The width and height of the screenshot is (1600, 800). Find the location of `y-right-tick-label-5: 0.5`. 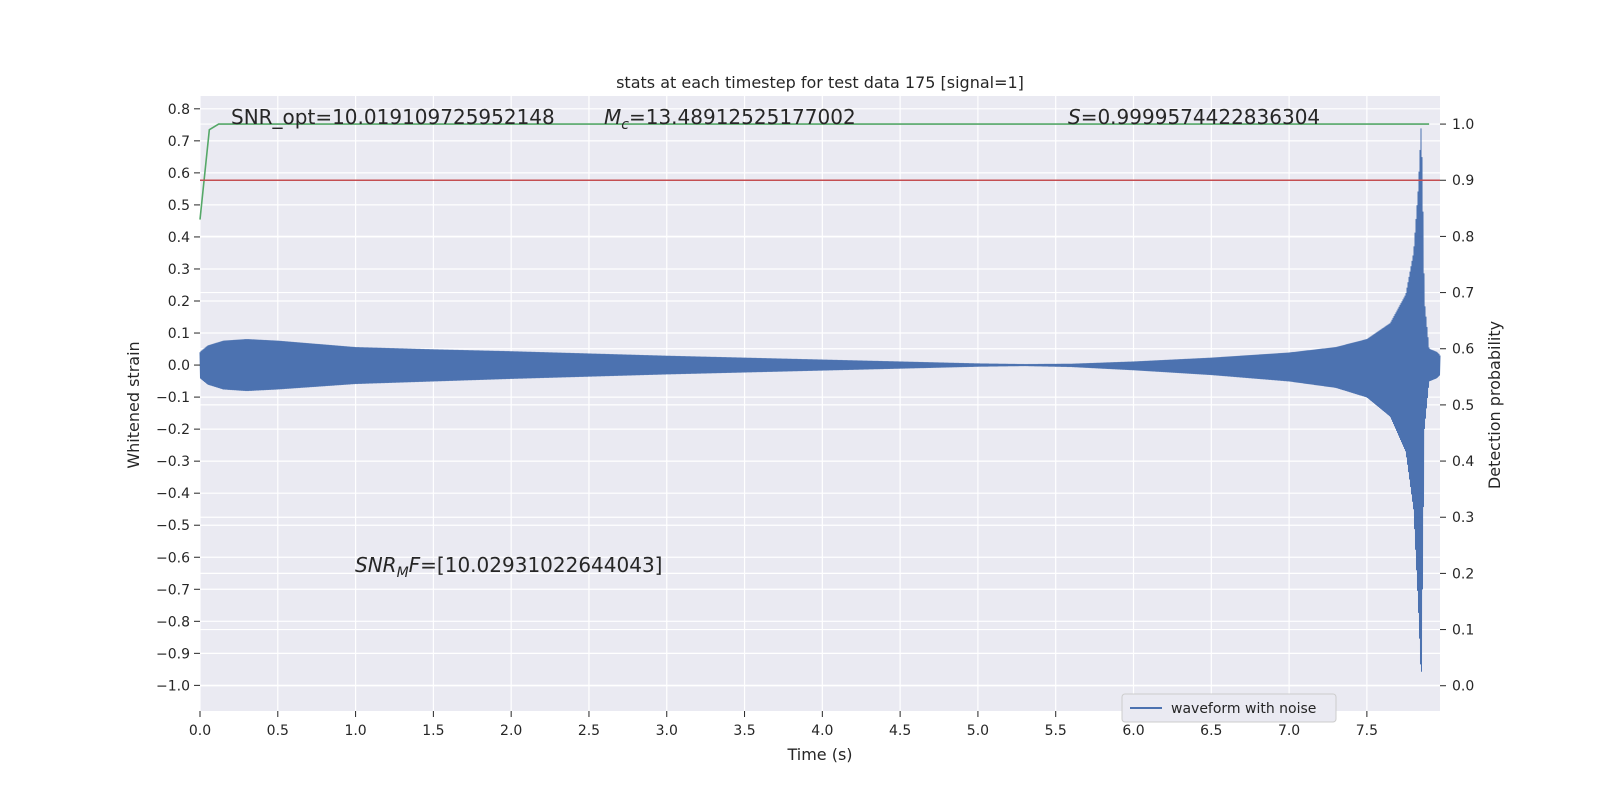

y-right-tick-label-5: 0.5 is located at coordinates (1463, 406).